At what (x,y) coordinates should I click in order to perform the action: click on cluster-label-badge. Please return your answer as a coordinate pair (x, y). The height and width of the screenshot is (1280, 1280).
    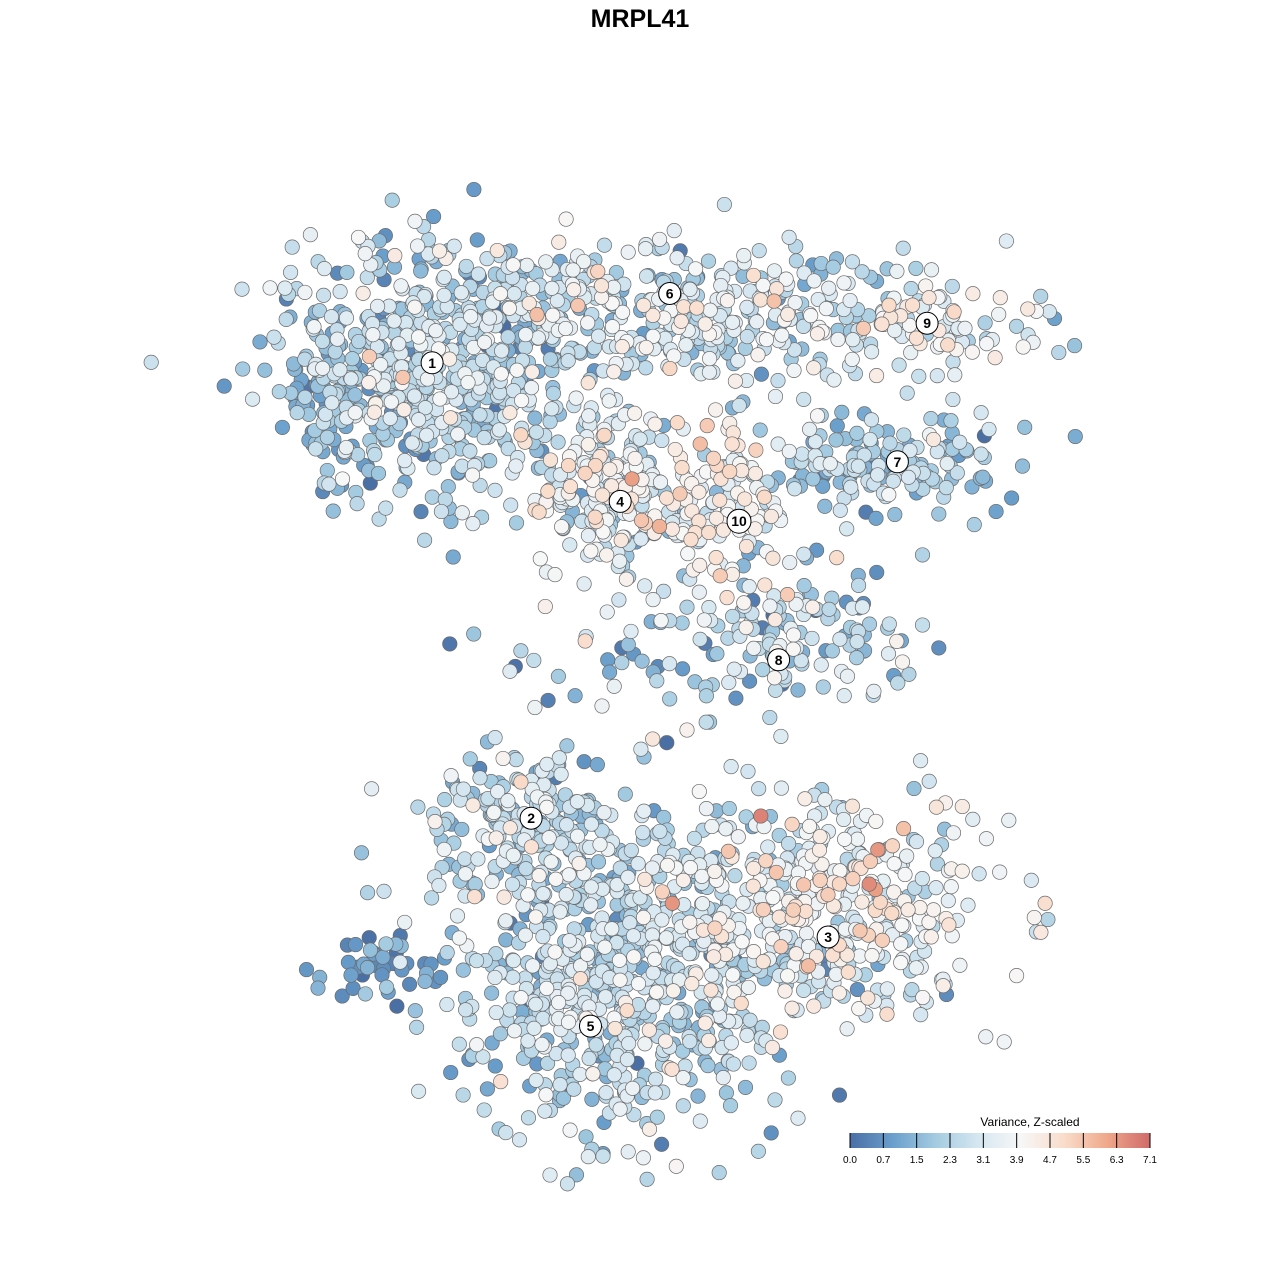
    Looking at the image, I should click on (531, 818).